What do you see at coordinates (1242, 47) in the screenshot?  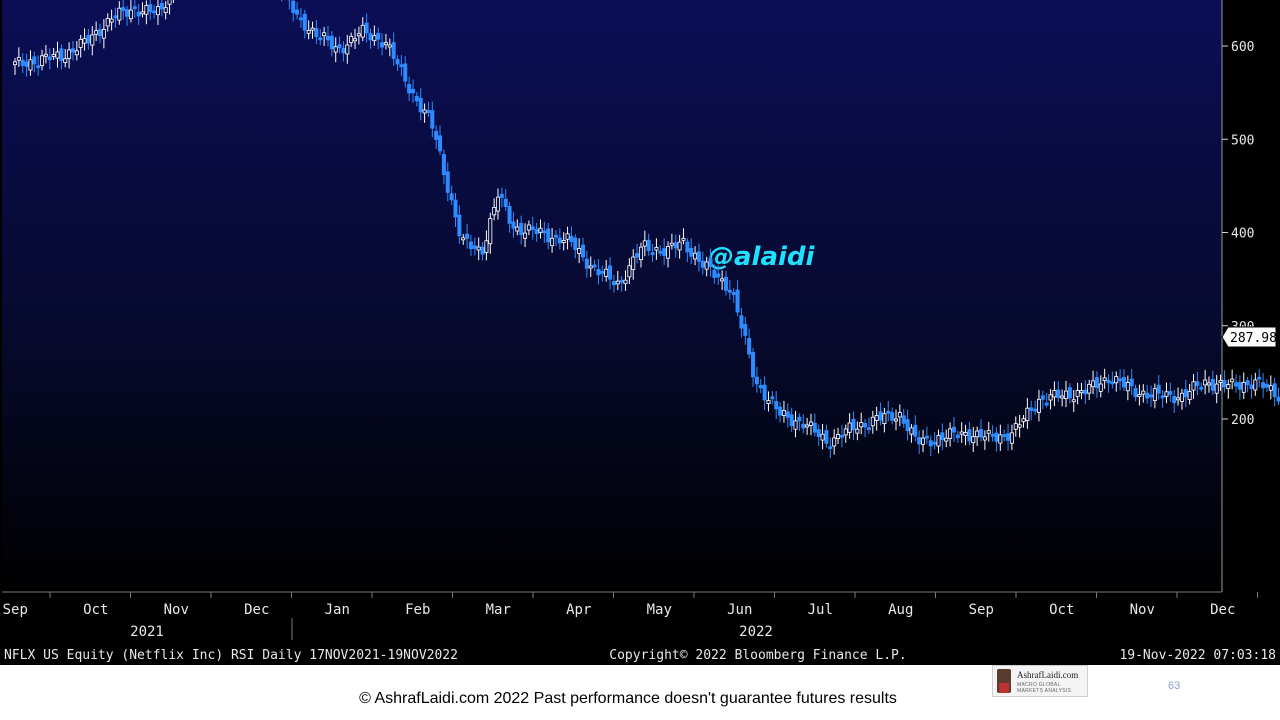 I see `y-tick-label: 600` at bounding box center [1242, 47].